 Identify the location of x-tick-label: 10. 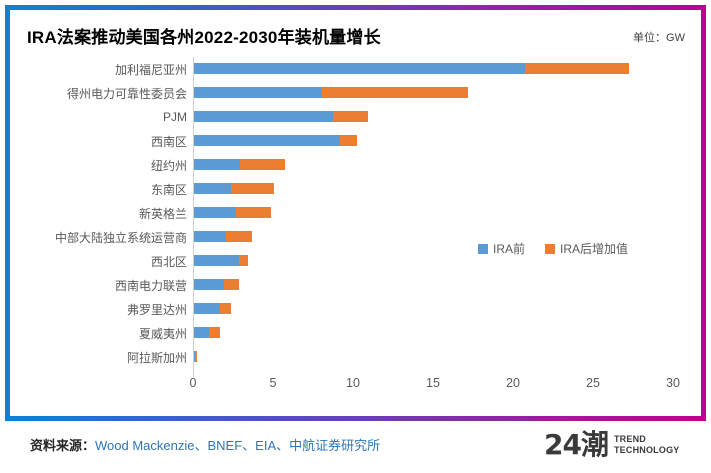
(353, 383).